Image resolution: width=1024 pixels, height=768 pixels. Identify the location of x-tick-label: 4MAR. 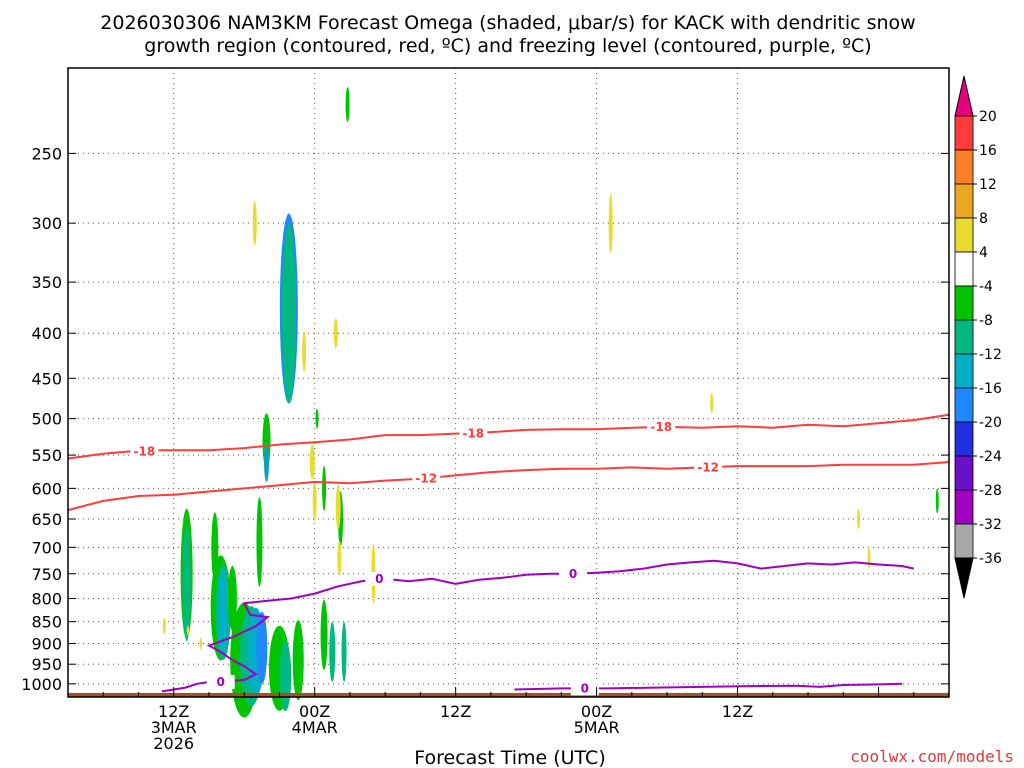
(315, 727).